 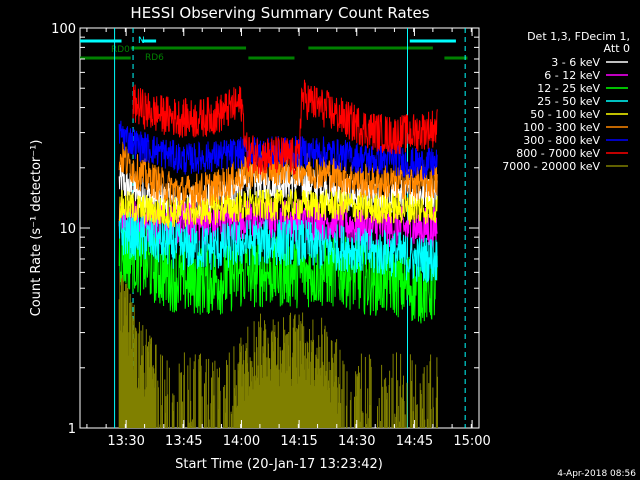 What do you see at coordinates (63, 29) in the screenshot?
I see `y-tick-label: 100` at bounding box center [63, 29].